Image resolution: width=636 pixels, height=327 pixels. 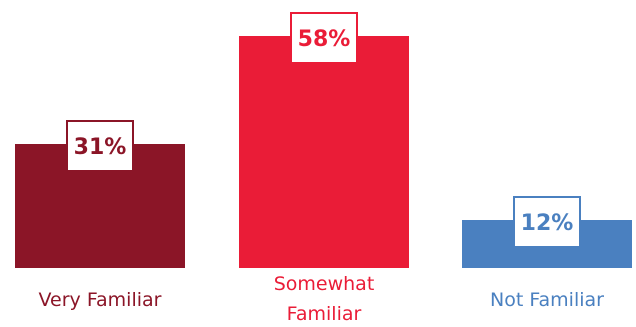 I want to click on category-label-somewhat-familiar-line-1: Somewhat, so click(x=324, y=284).